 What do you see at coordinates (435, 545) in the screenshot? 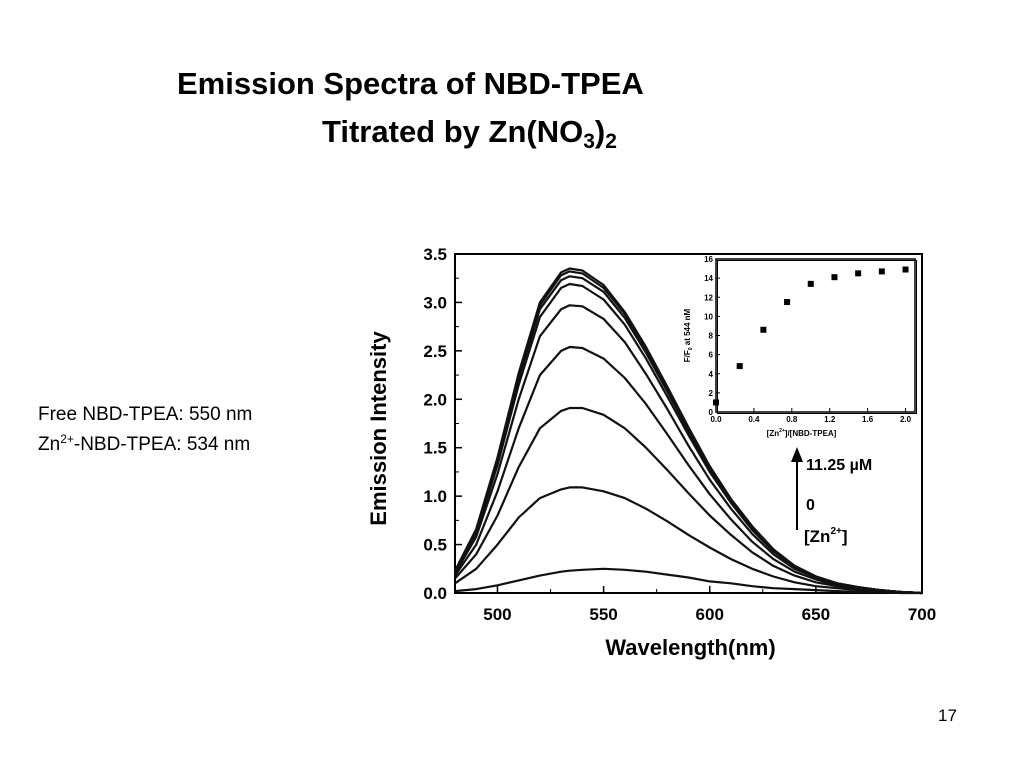
I see `y-tick-label: 0.5` at bounding box center [435, 545].